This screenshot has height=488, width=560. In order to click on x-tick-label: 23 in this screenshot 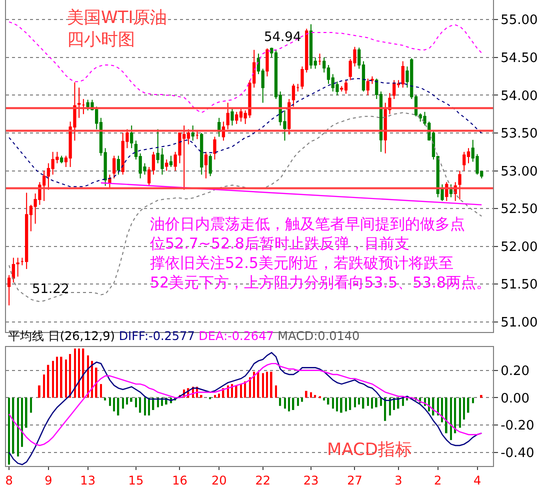, I will do `click(311, 480)`.